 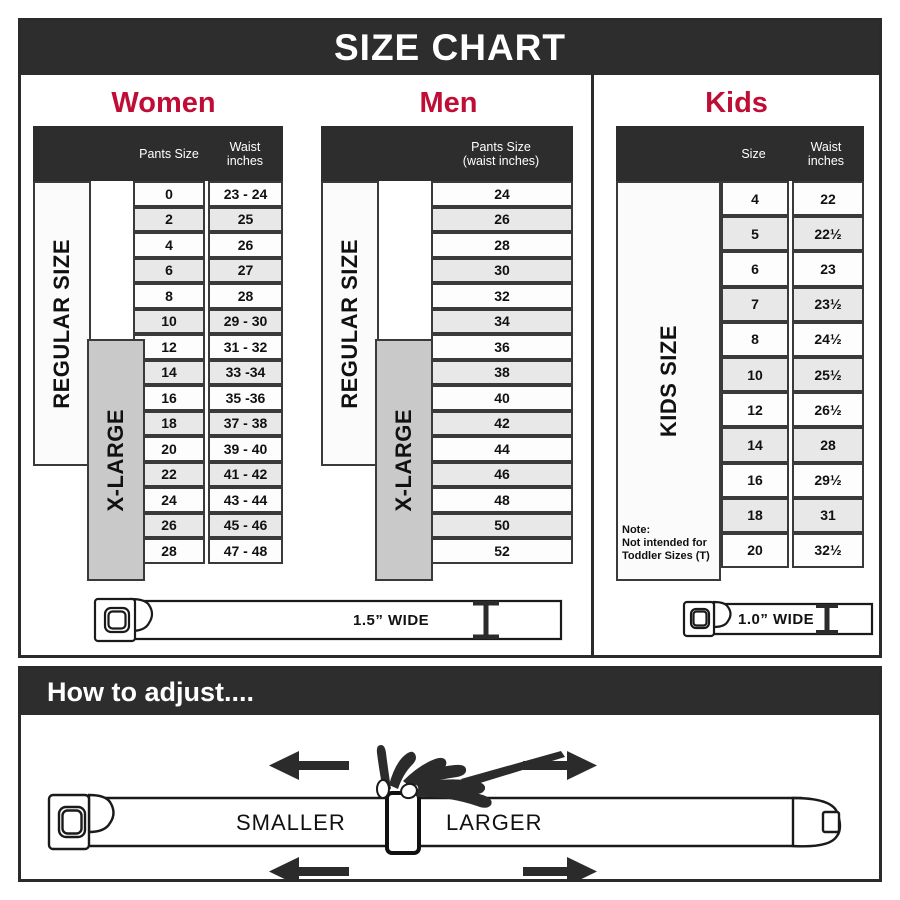 I want to click on hand-icon, so click(x=470, y=776).